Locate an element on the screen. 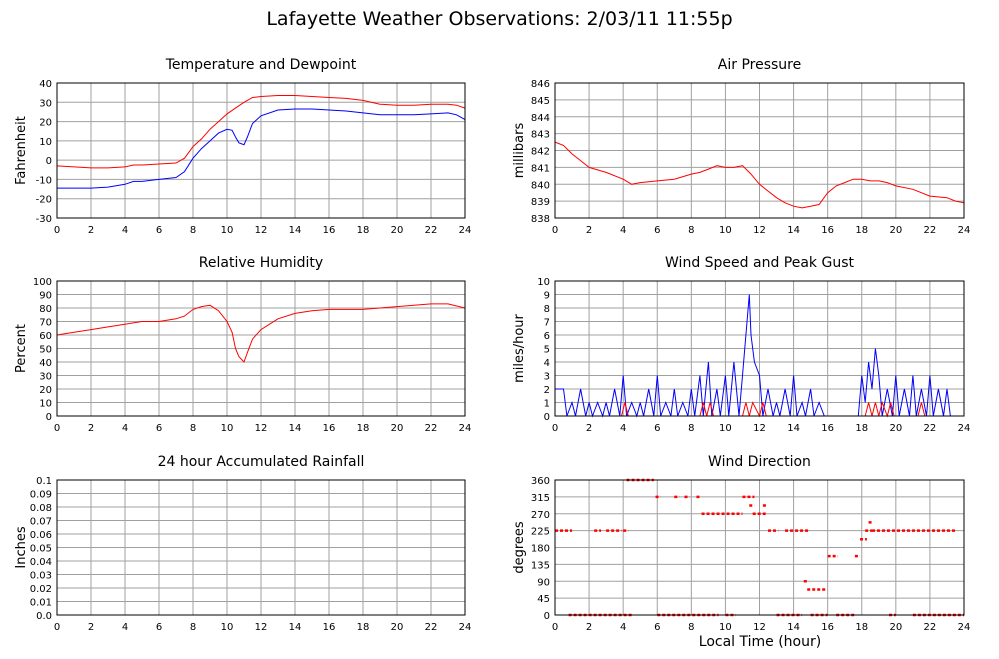  chart-title: Wind Direction is located at coordinates (759, 462).